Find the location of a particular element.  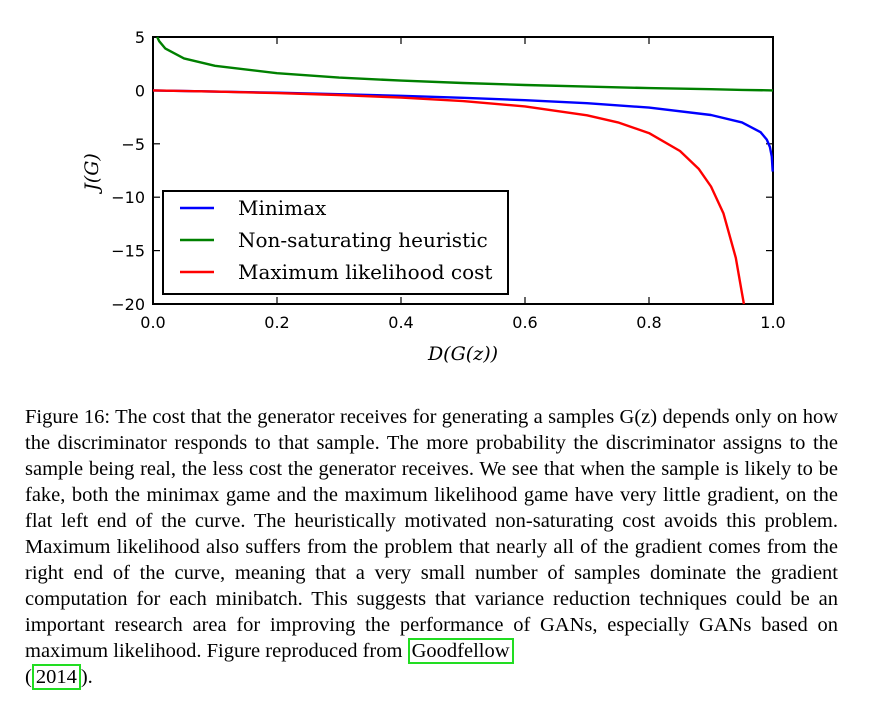

y-tick-label: −5 is located at coordinates (133, 144).